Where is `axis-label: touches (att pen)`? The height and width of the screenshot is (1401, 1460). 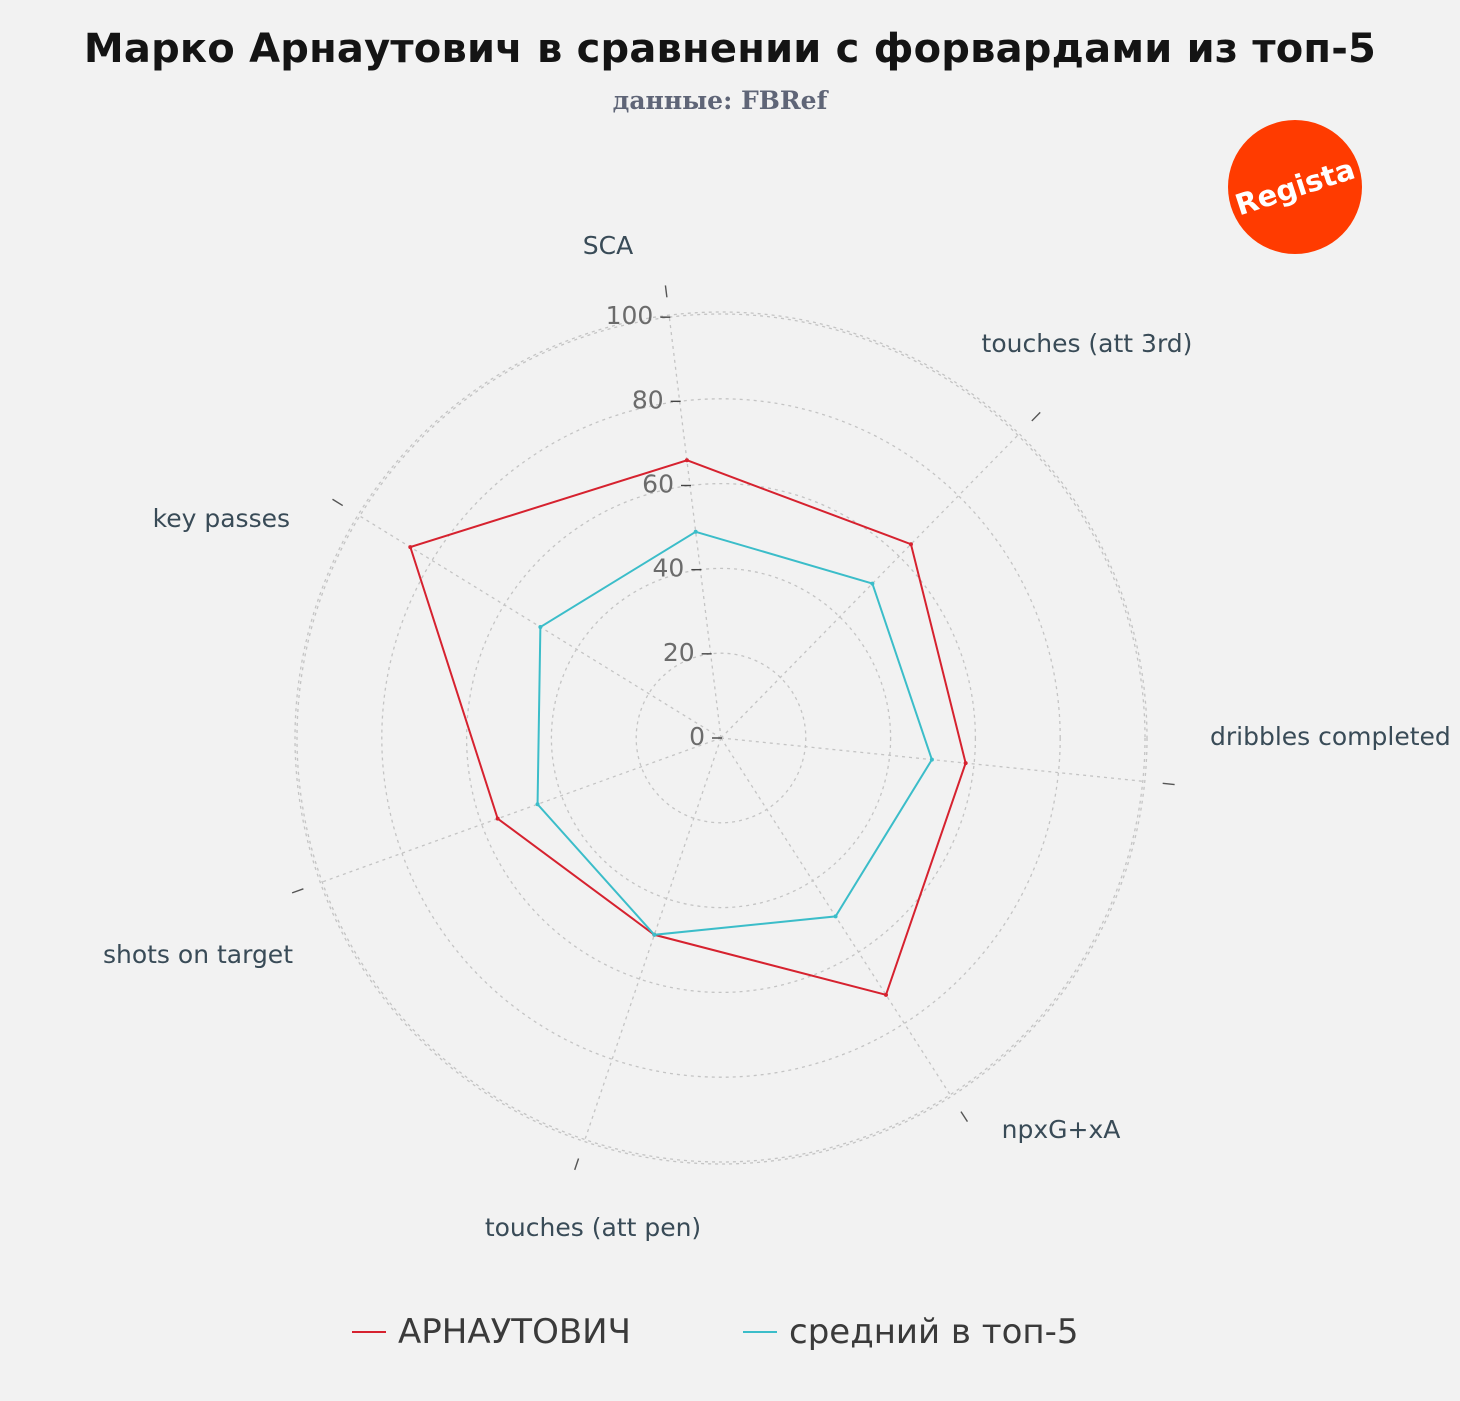 axis-label: touches (att pen) is located at coordinates (593, 1227).